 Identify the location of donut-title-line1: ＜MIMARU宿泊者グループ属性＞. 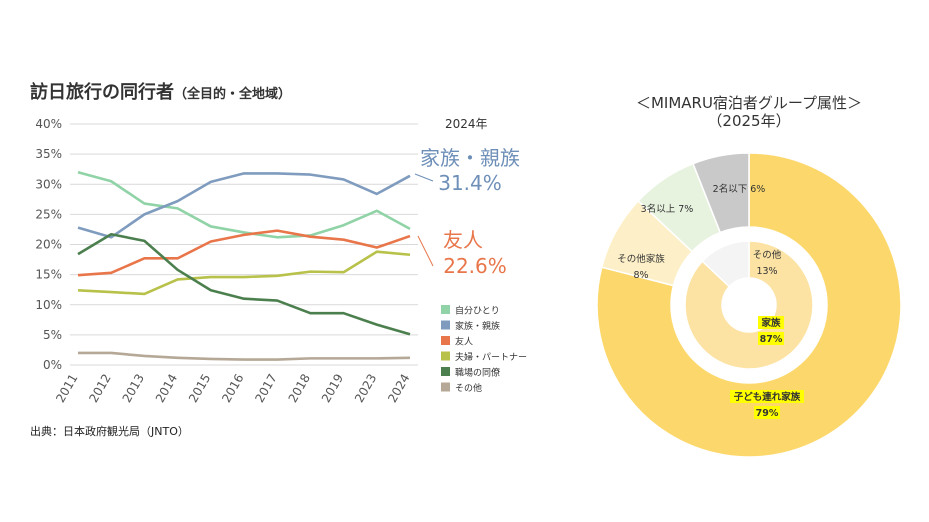
(749, 103).